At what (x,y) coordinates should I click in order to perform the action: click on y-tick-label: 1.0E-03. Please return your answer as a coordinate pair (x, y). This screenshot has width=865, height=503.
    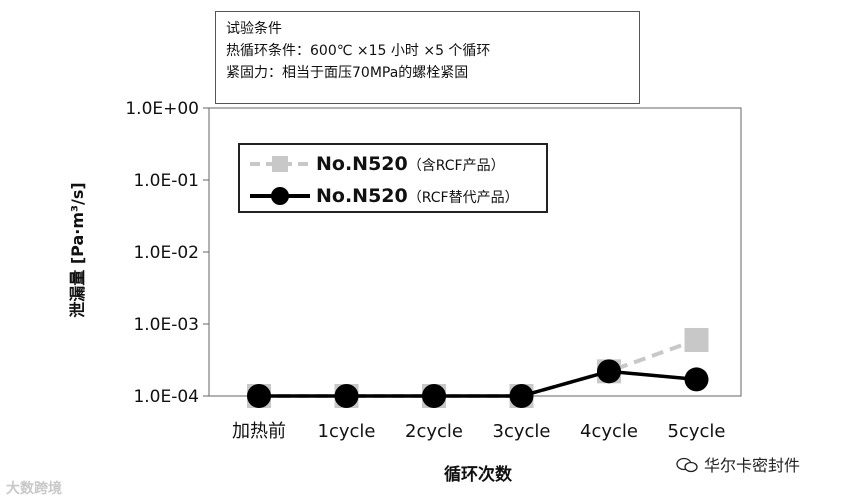
    Looking at the image, I should click on (166, 325).